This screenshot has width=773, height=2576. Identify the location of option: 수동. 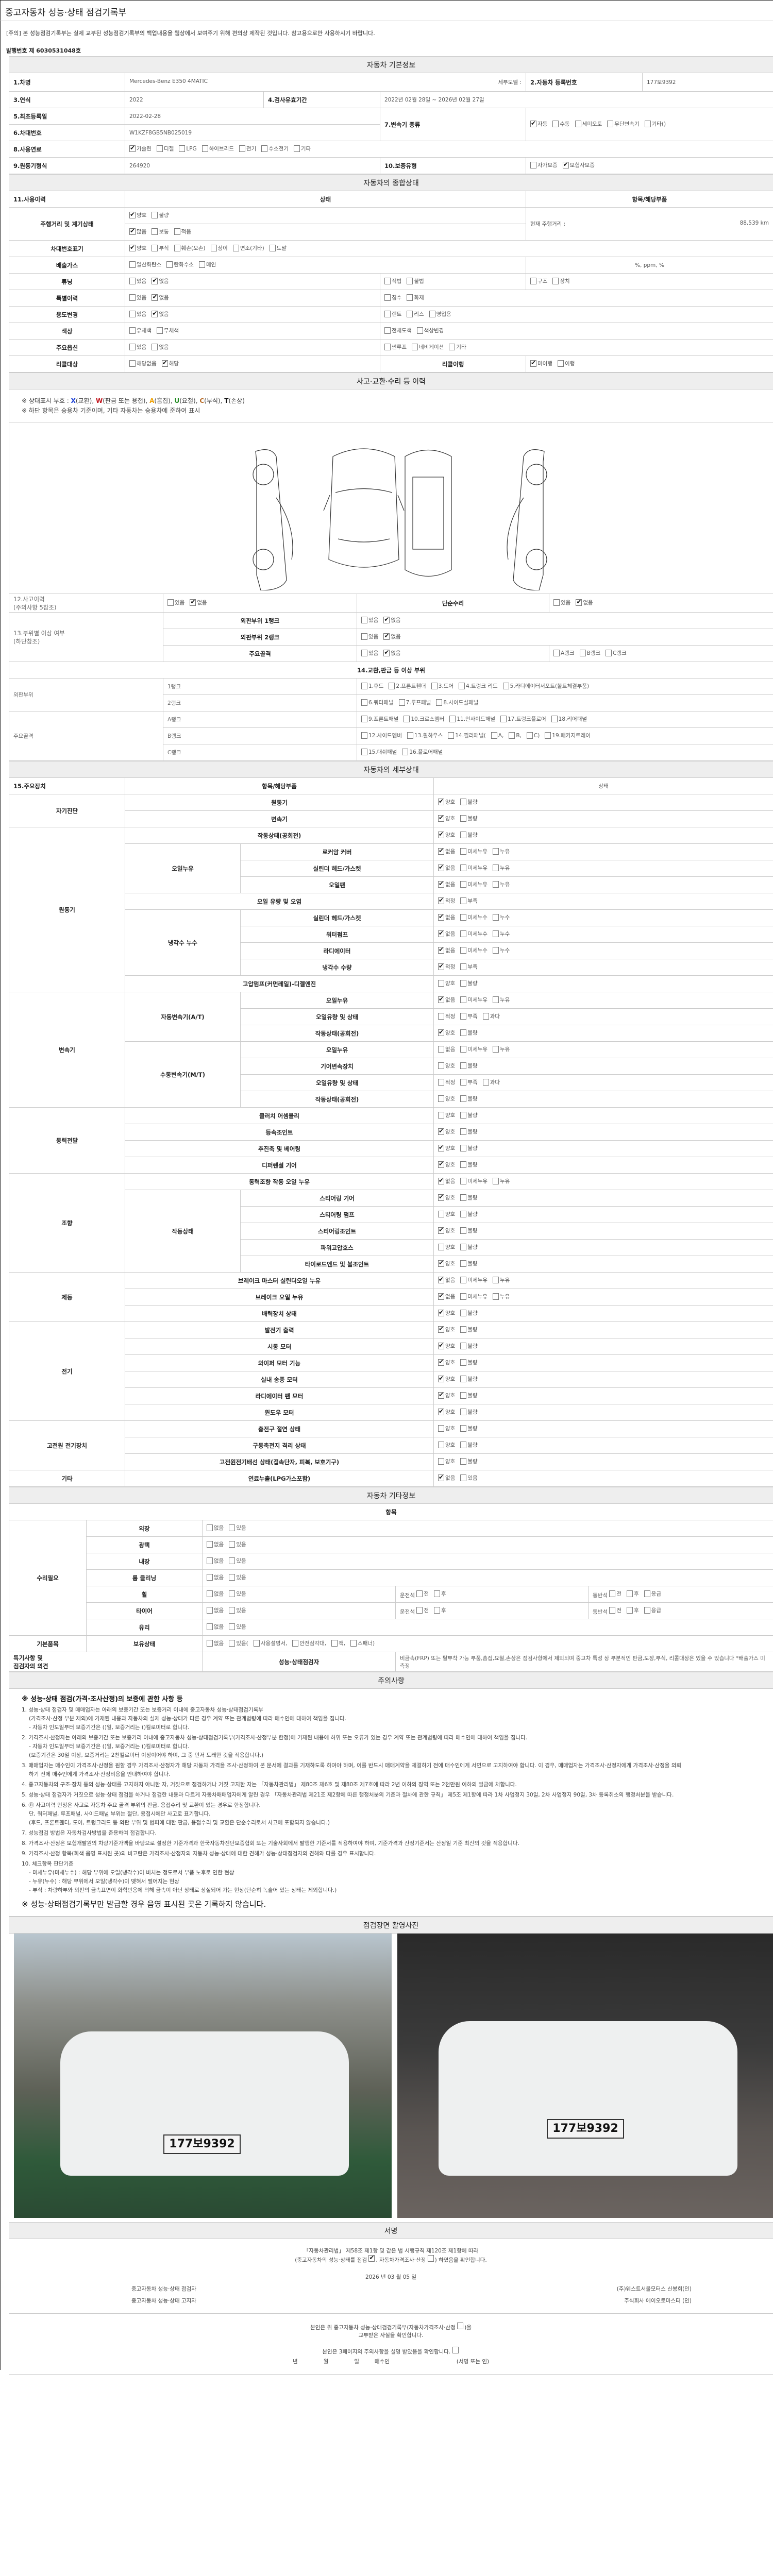
(561, 124).